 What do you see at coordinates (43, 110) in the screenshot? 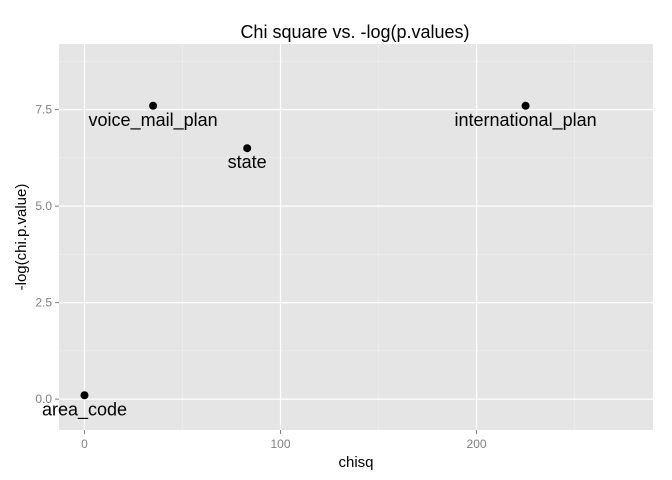
I see `y-tick-label: 7.5` at bounding box center [43, 110].